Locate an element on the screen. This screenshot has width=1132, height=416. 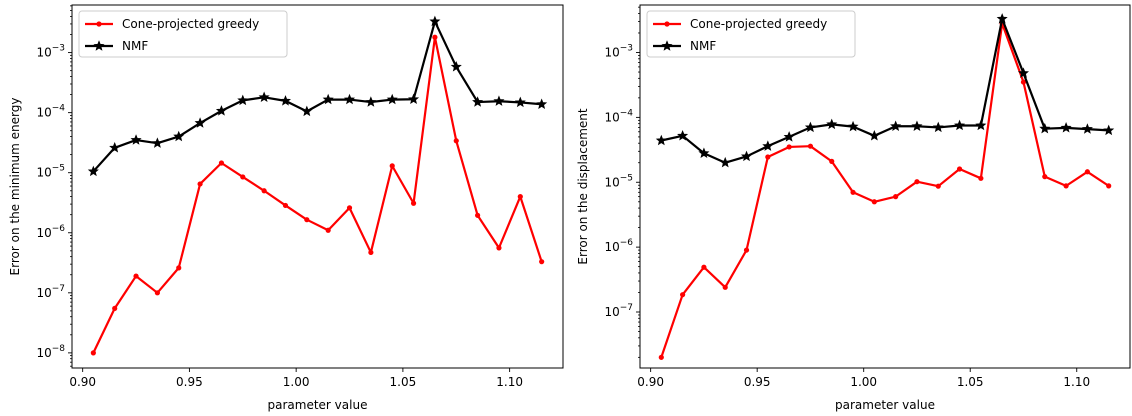
y-tick-label-exponent: −6 is located at coordinates (627, 243).